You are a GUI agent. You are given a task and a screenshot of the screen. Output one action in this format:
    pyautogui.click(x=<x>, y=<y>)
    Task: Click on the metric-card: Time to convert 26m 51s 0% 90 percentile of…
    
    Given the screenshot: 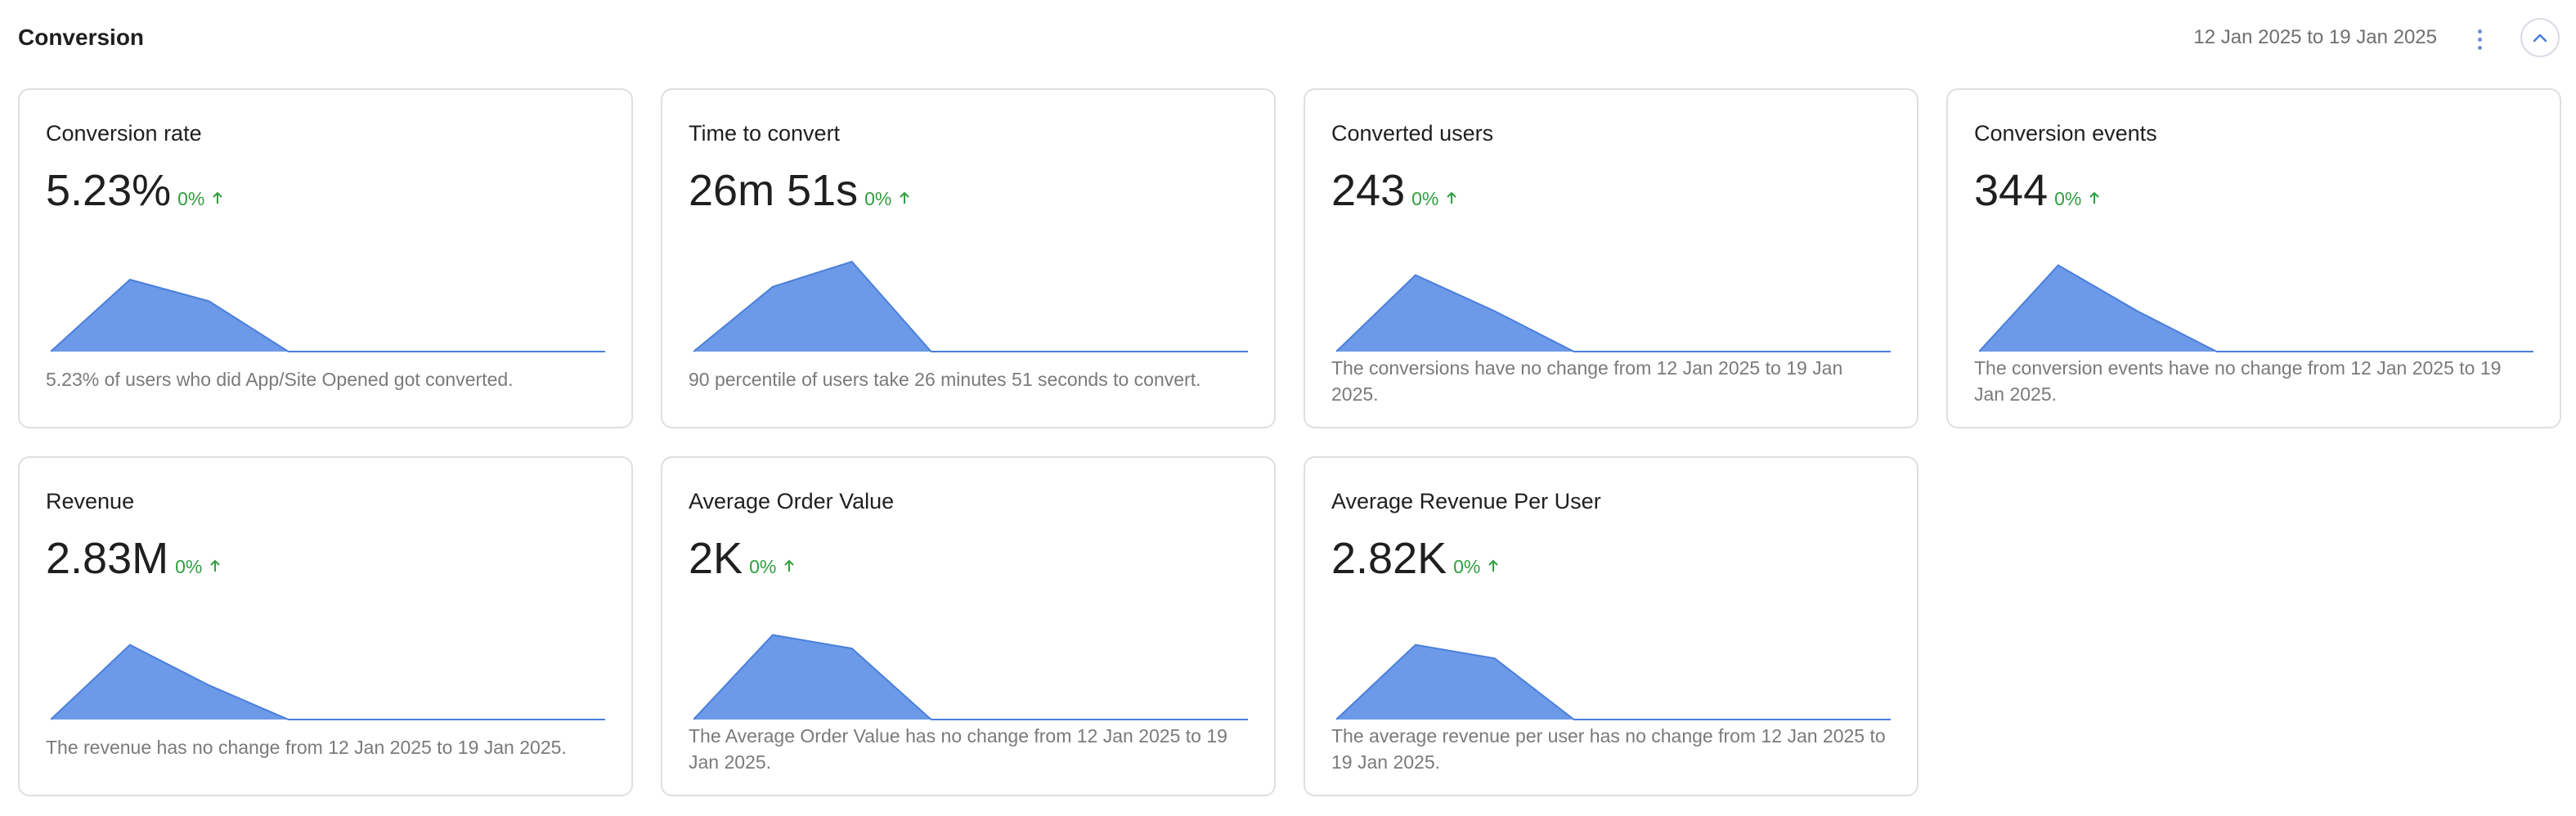 What is the action you would take?
    pyautogui.click(x=968, y=258)
    